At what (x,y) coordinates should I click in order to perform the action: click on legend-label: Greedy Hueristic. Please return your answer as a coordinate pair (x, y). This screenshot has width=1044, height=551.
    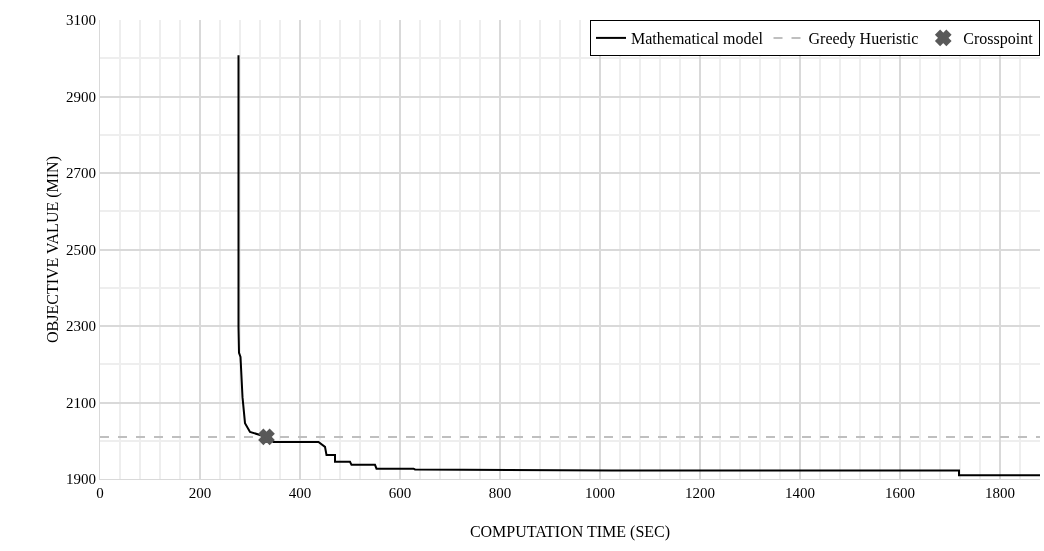
    Looking at the image, I should click on (863, 39).